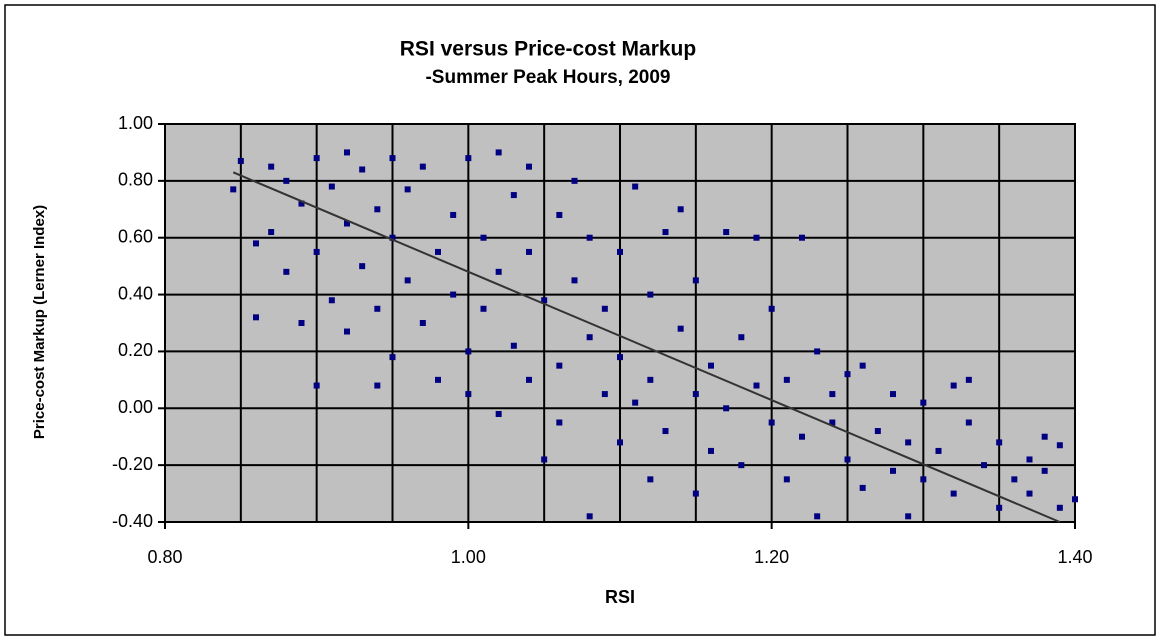 The width and height of the screenshot is (1163, 641). I want to click on y-axis-label: Price-cost Markup (Lerner Index), so click(39, 322).